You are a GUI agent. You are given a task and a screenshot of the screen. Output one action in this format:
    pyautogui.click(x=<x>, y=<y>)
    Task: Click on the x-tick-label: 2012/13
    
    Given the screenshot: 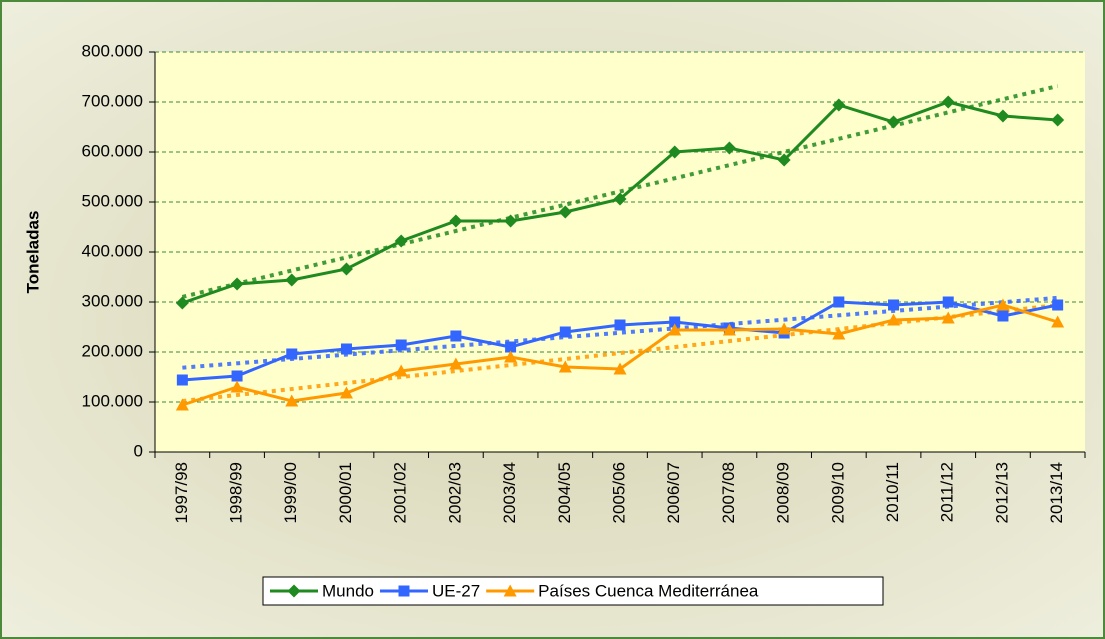 What is the action you would take?
    pyautogui.click(x=1001, y=492)
    